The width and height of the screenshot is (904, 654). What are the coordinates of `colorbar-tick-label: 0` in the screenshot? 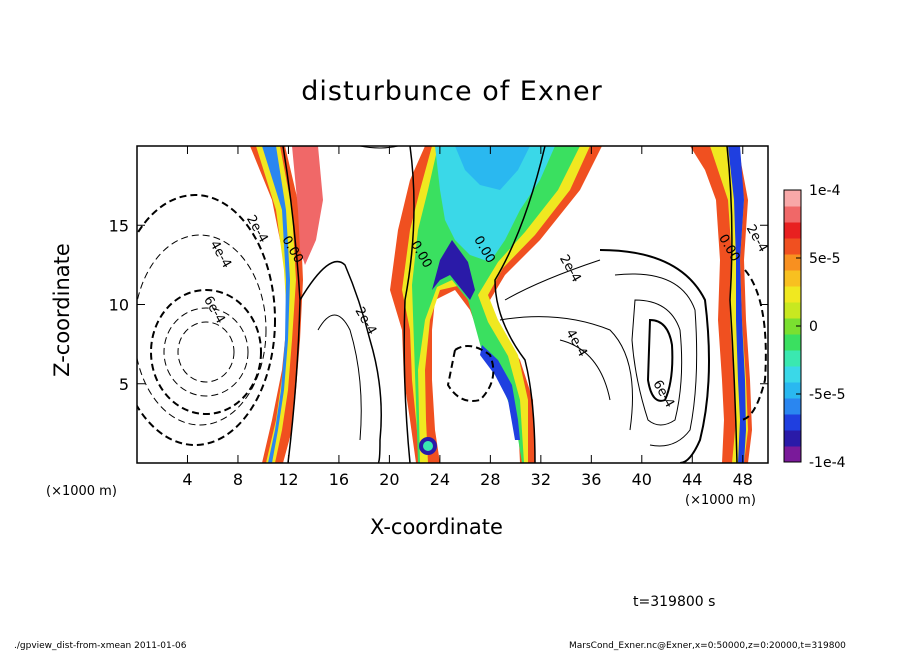 It's located at (813, 327).